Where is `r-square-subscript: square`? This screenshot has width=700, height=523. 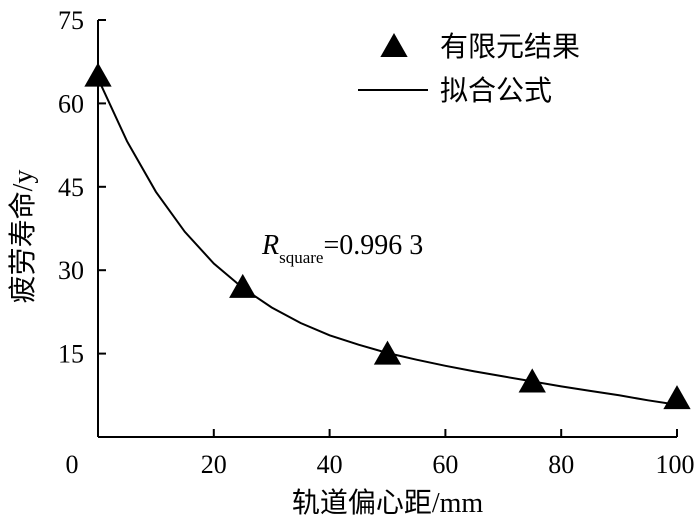
r-square-subscript: square is located at coordinates (301, 257).